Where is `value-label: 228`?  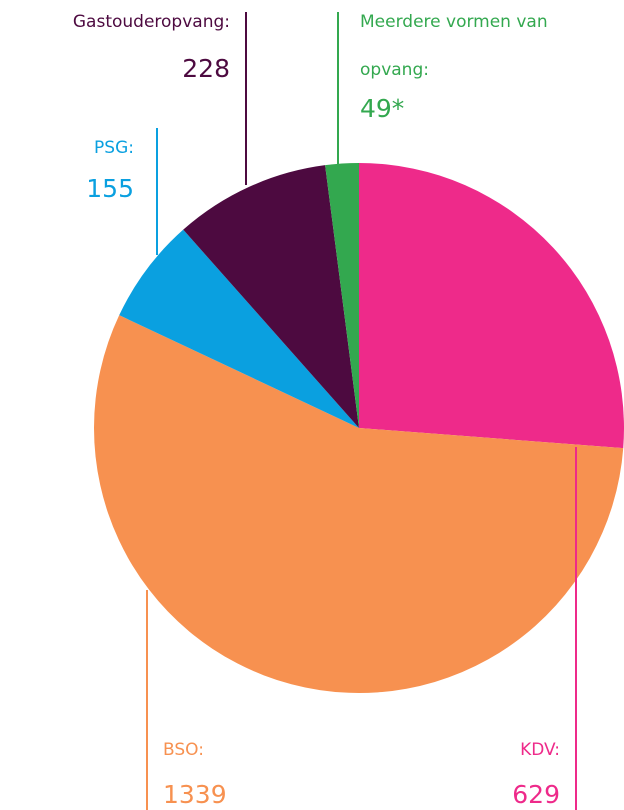 value-label: 228 is located at coordinates (206, 68).